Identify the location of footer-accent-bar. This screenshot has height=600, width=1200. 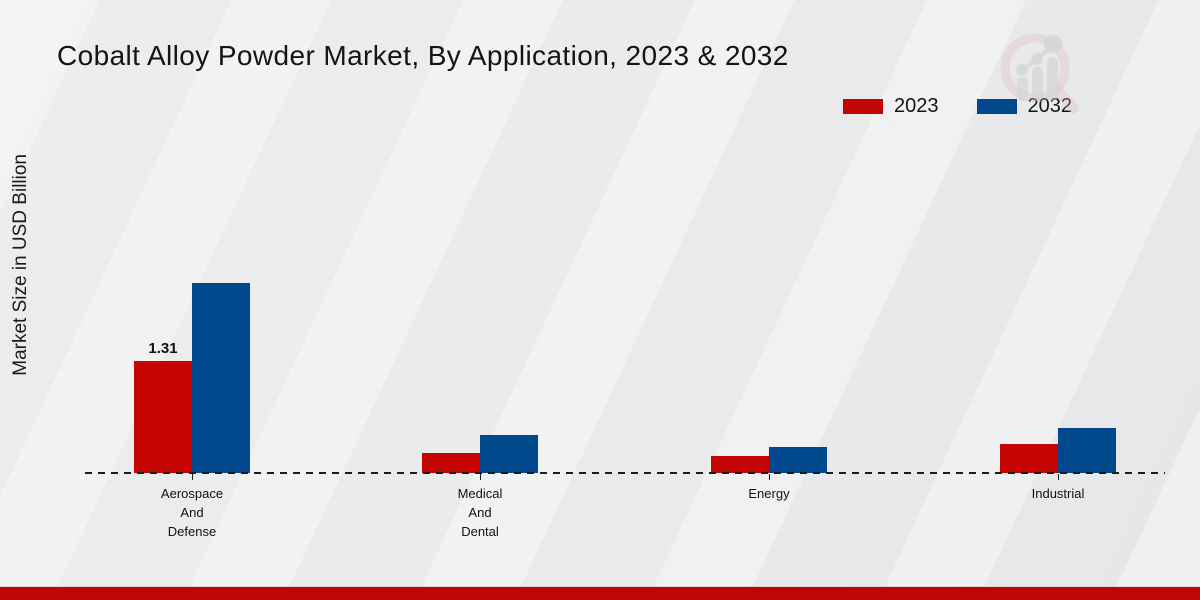
(600, 593).